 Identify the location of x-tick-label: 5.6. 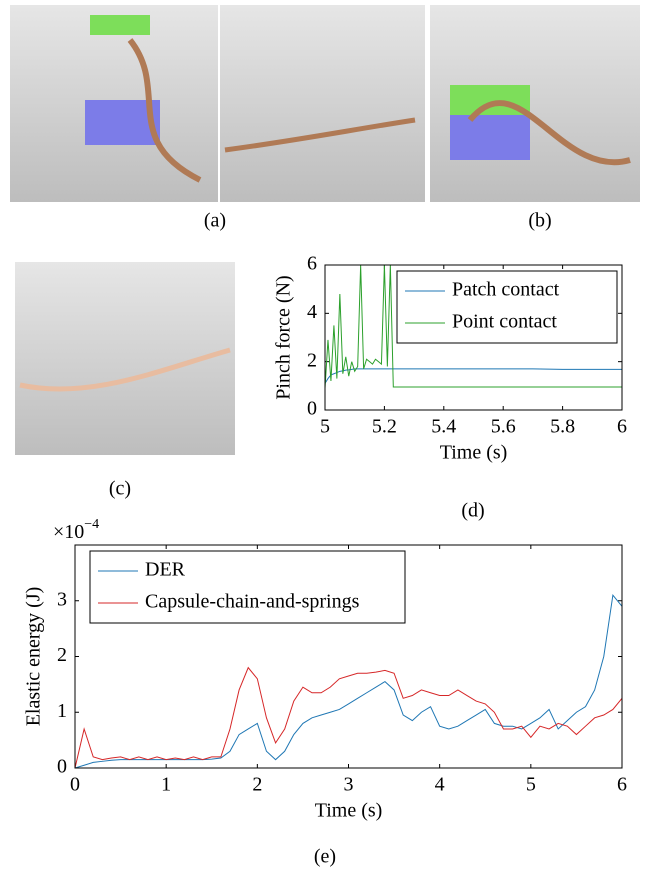
(503, 427).